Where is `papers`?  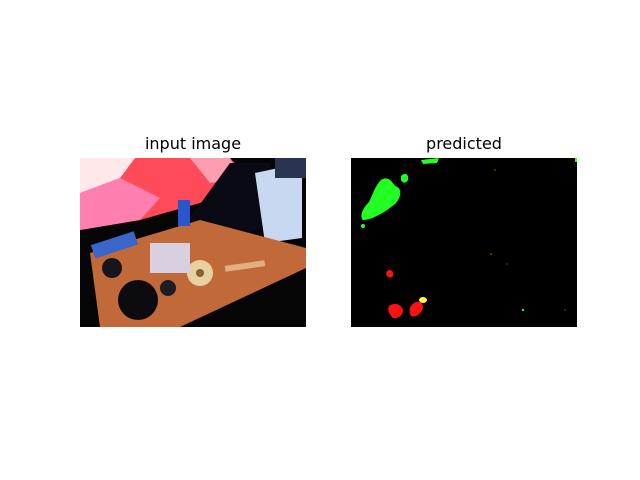 papers is located at coordinates (170, 258).